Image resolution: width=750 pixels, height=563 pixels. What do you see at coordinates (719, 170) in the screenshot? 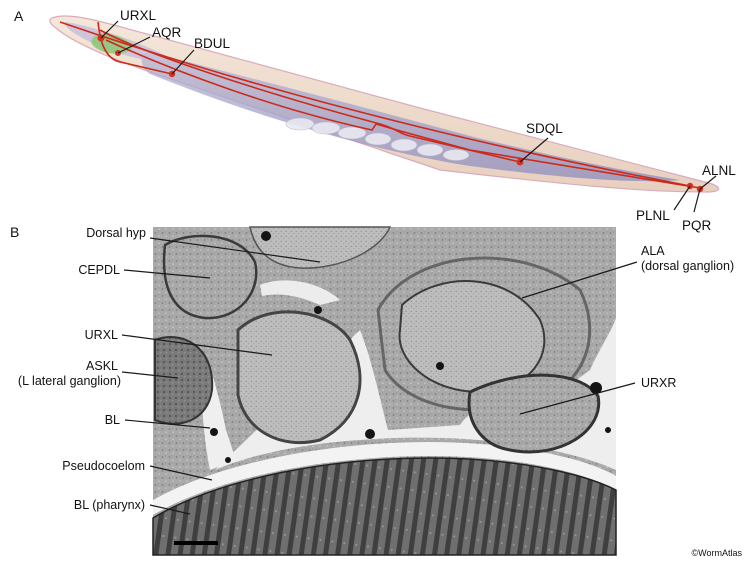
I see `label-alnl: ALNL` at bounding box center [719, 170].